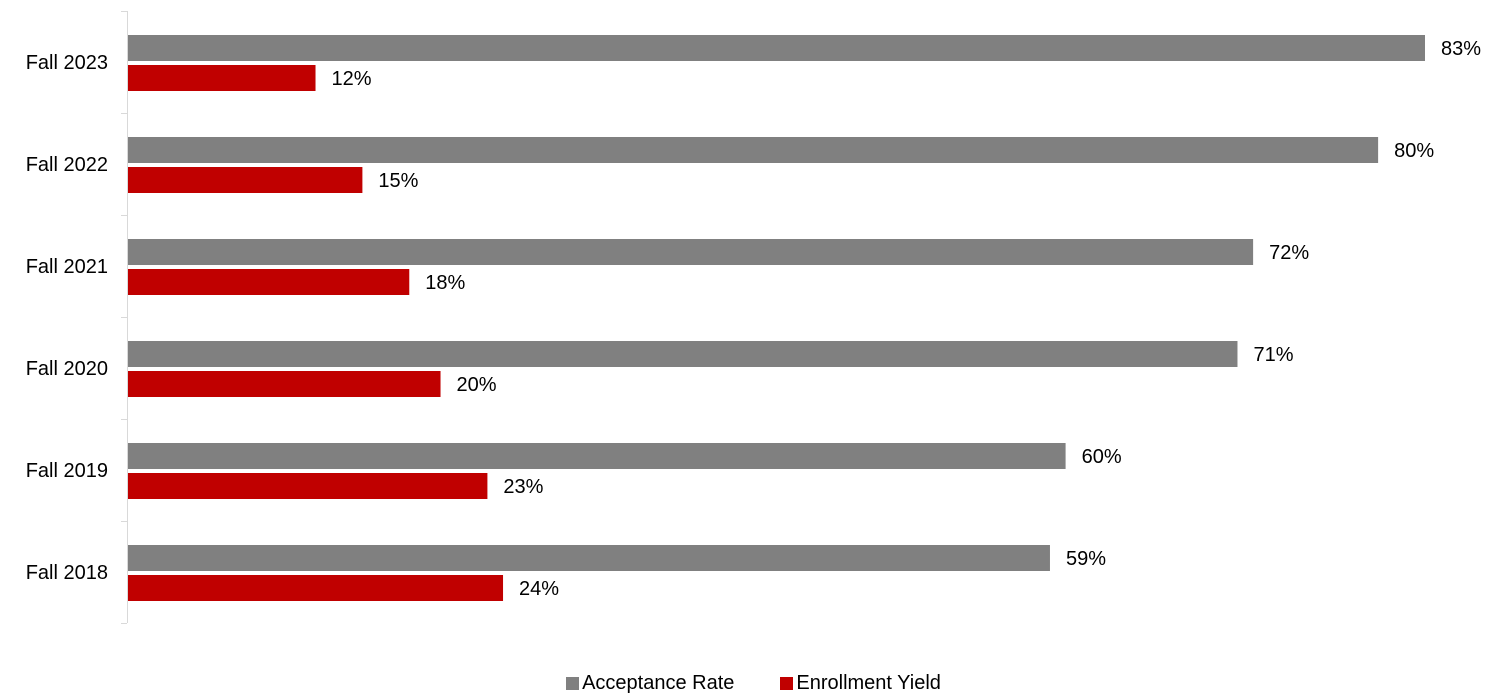 The height and width of the screenshot is (698, 1507). What do you see at coordinates (124, 317) in the screenshot?
I see `axis-layer` at bounding box center [124, 317].